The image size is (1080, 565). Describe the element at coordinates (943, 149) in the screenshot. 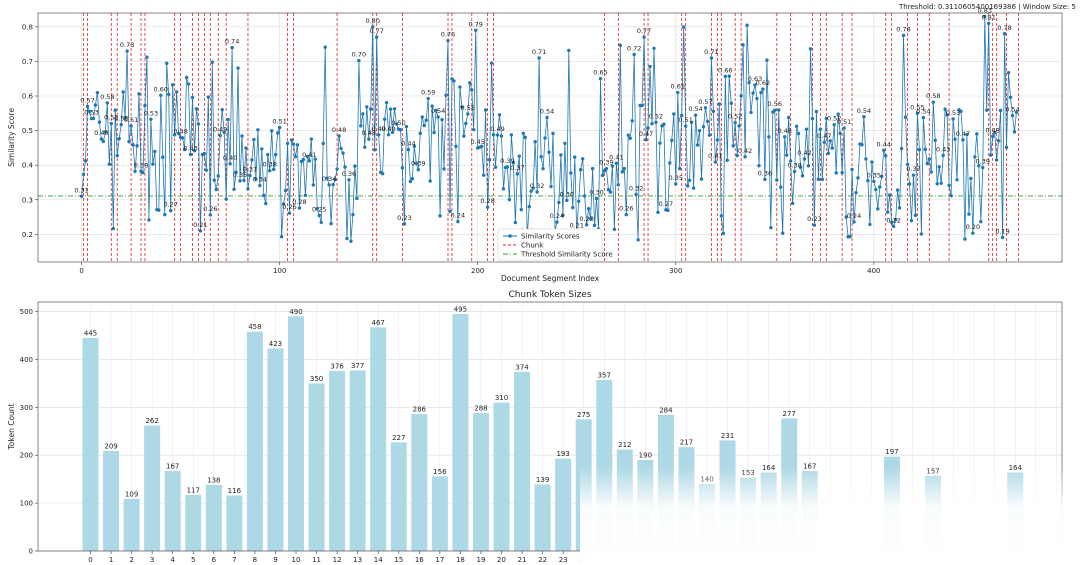

I see `point-label: 0.43` at that location.